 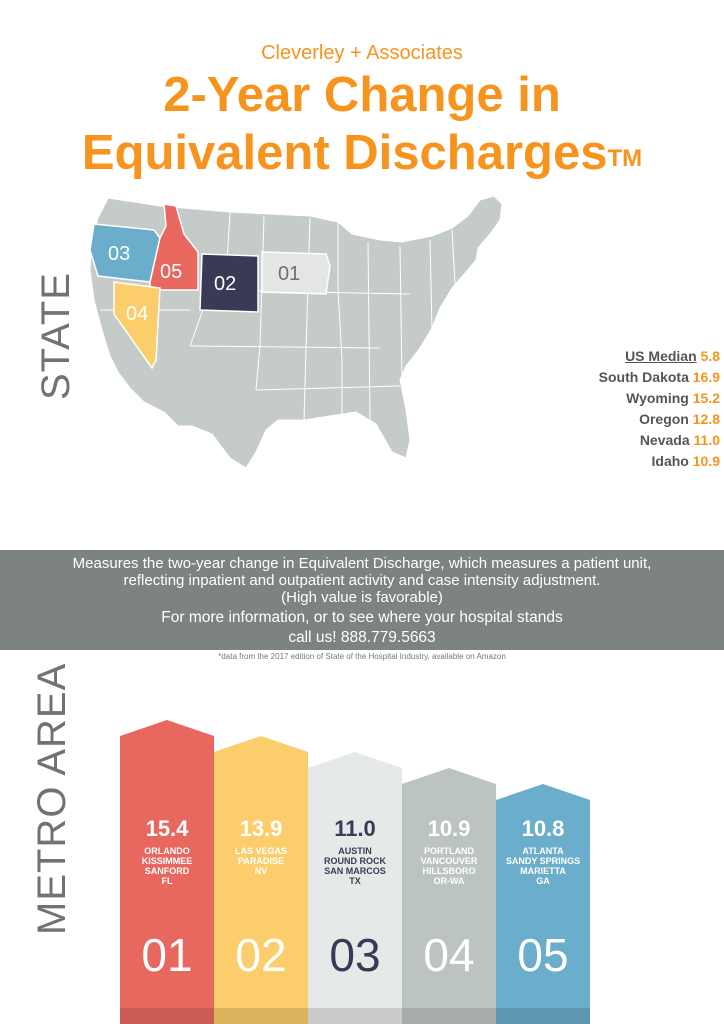 I want to click on legend-us-median: US Median 5.8, so click(x=630, y=356).